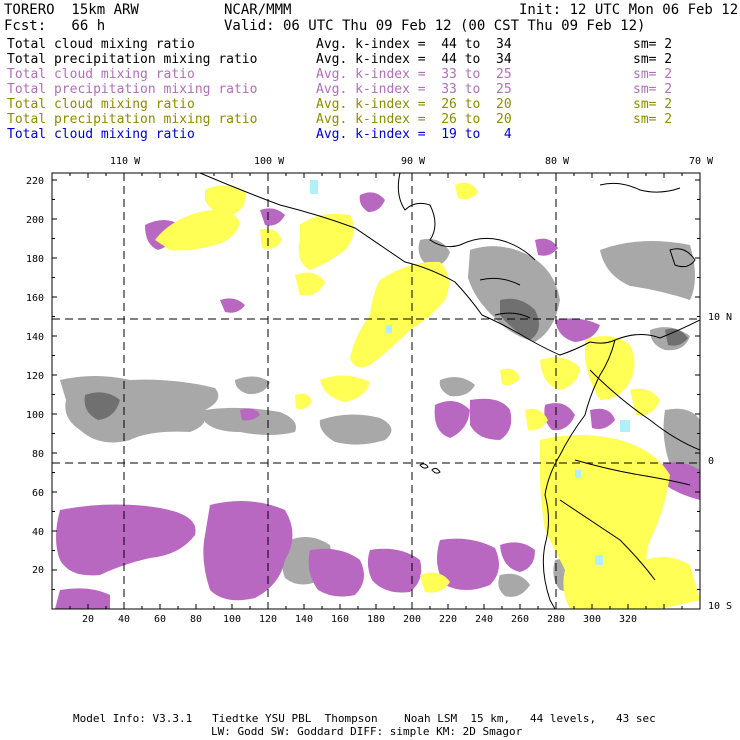 This screenshot has width=740, height=740. I want to click on x-tick-label: 280, so click(556, 619).